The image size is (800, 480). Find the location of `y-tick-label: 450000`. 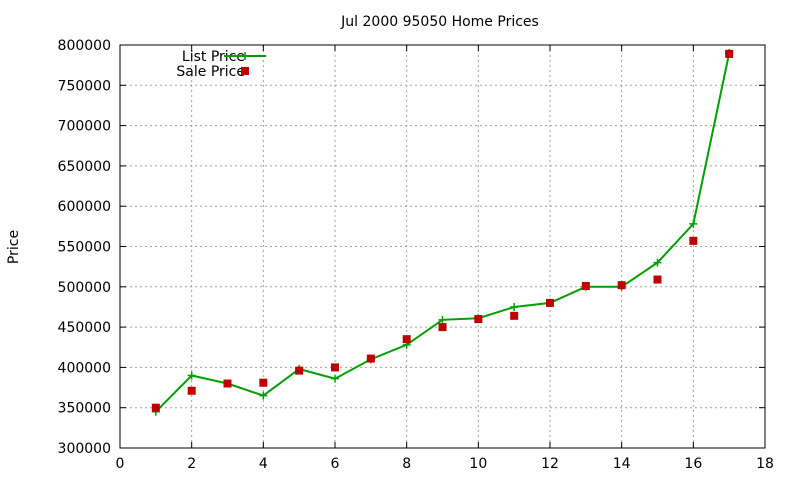

y-tick-label: 450000 is located at coordinates (84, 328).